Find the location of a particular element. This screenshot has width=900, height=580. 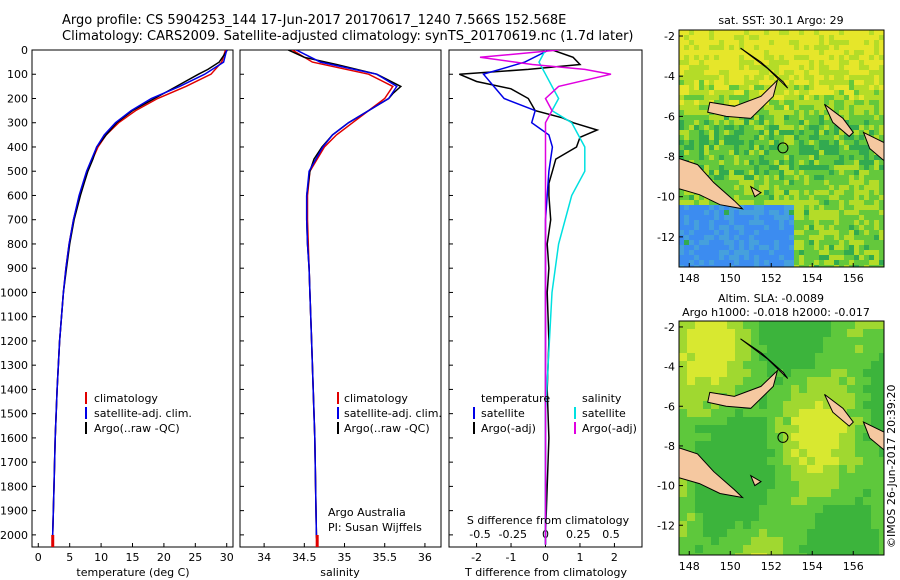

s-tick-label: 0.25 is located at coordinates (578, 534).